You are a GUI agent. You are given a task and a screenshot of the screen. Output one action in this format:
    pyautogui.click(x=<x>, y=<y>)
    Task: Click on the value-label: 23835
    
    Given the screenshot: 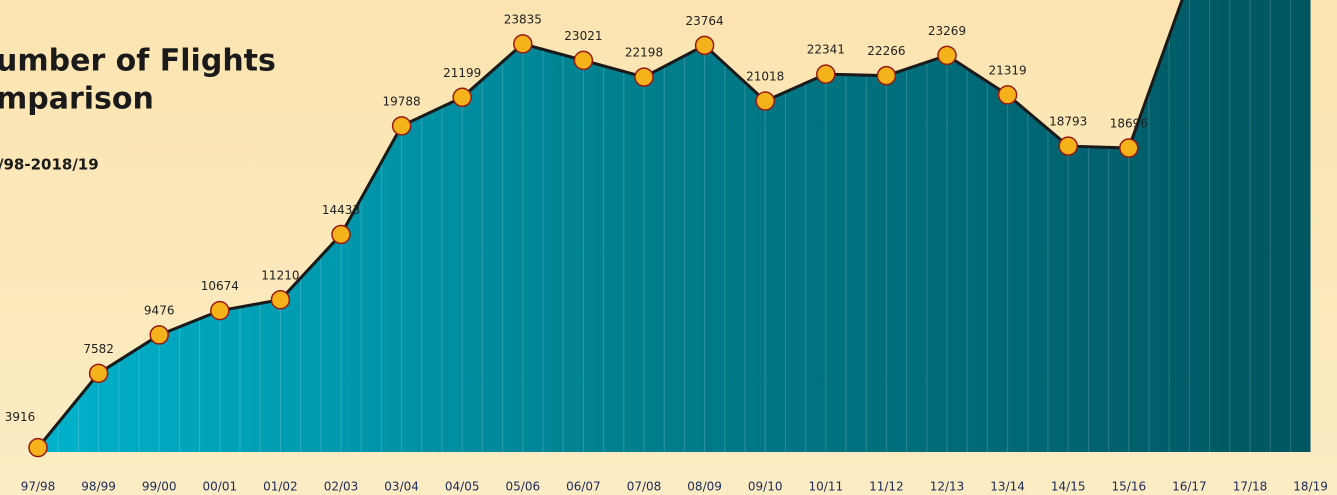 What is the action you would take?
    pyautogui.click(x=523, y=19)
    